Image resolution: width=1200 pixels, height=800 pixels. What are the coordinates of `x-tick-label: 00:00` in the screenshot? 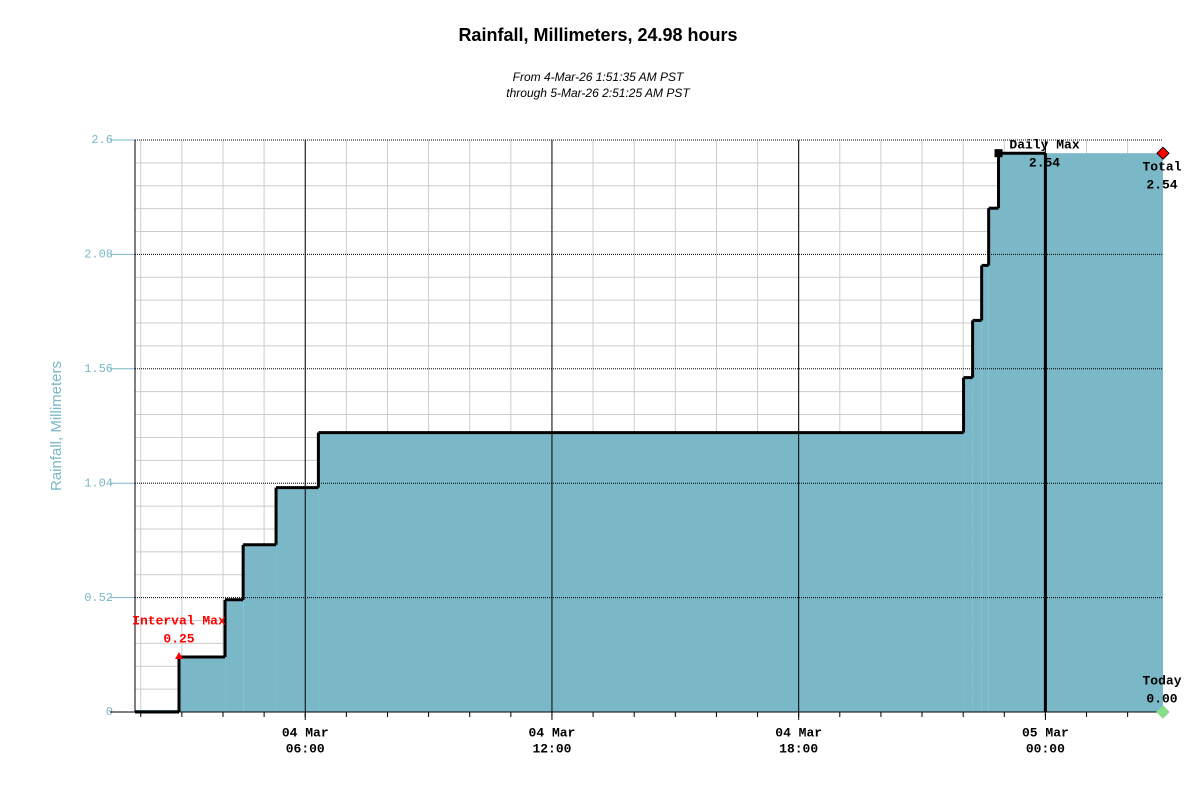 It's located at (1045, 748).